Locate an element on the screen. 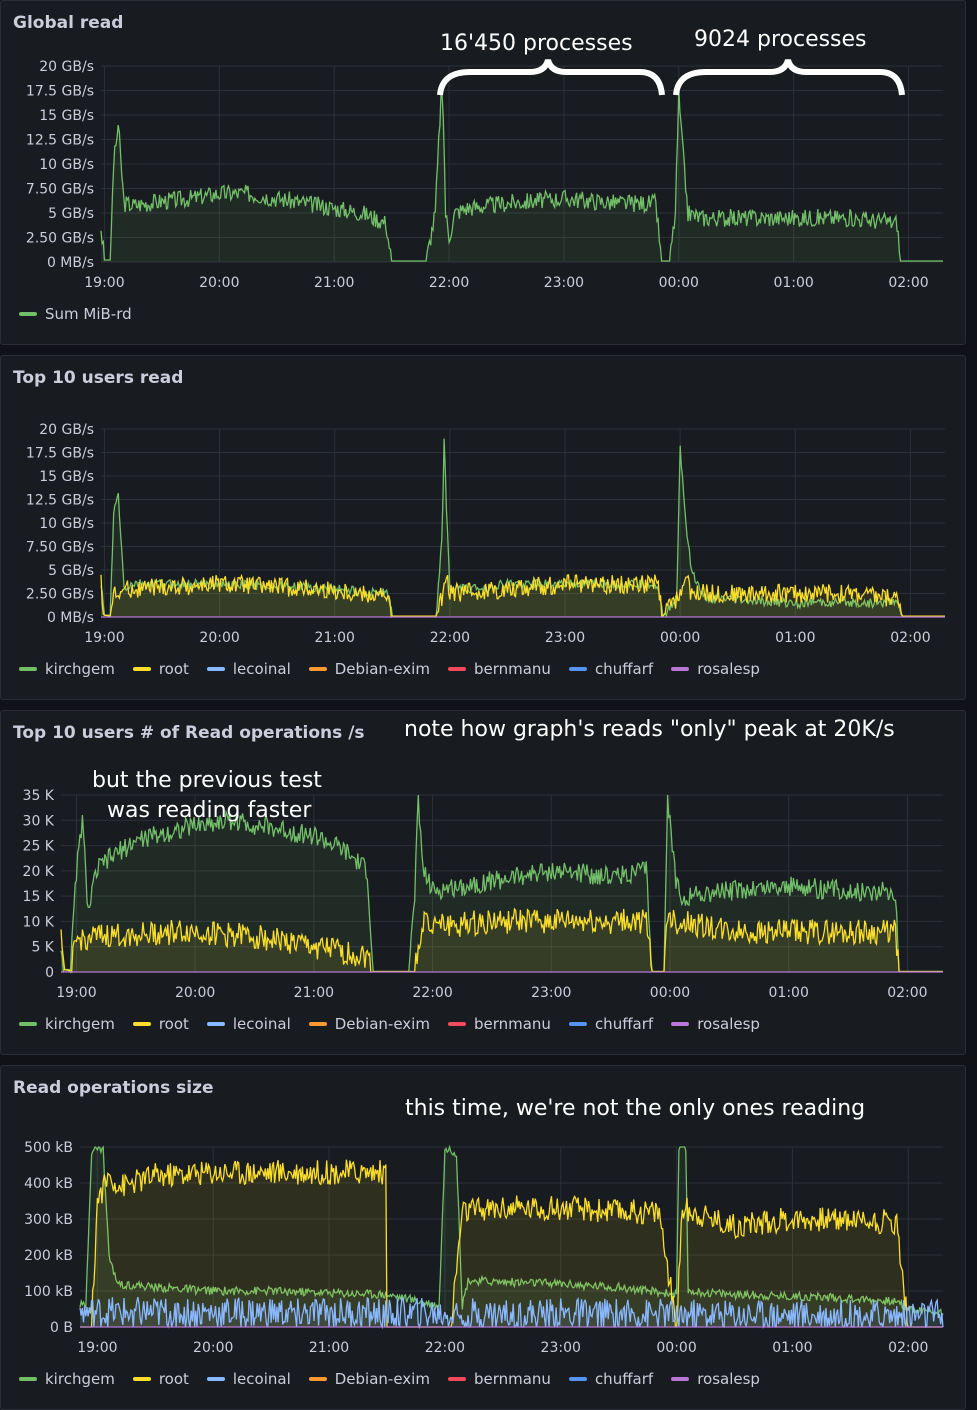 The height and width of the screenshot is (1410, 977). y-tick-label: 400 kB is located at coordinates (48, 1184).